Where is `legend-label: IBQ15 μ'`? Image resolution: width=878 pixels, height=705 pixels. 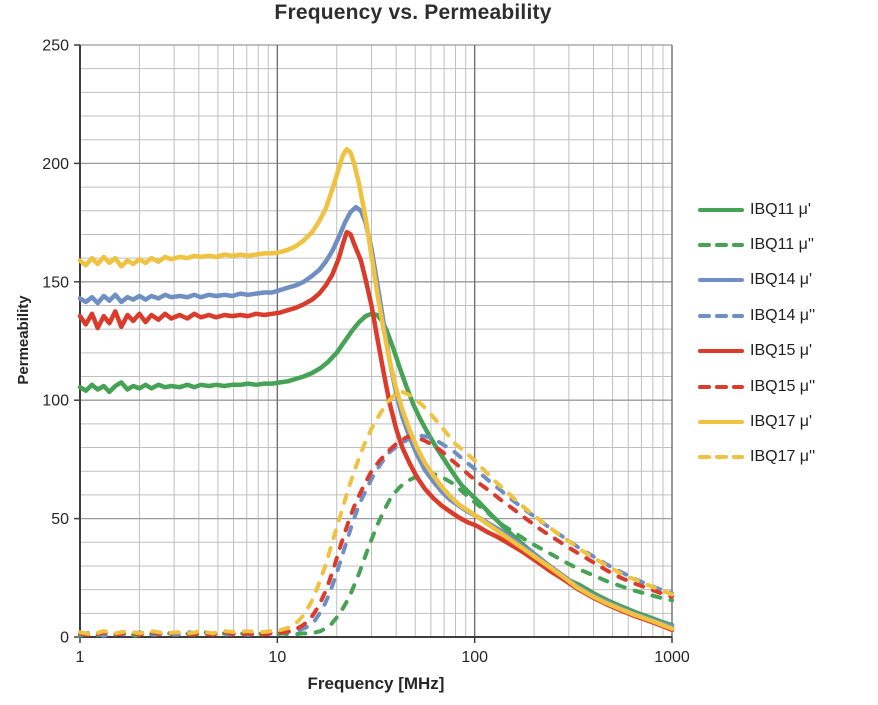
legend-label: IBQ15 μ' is located at coordinates (781, 351).